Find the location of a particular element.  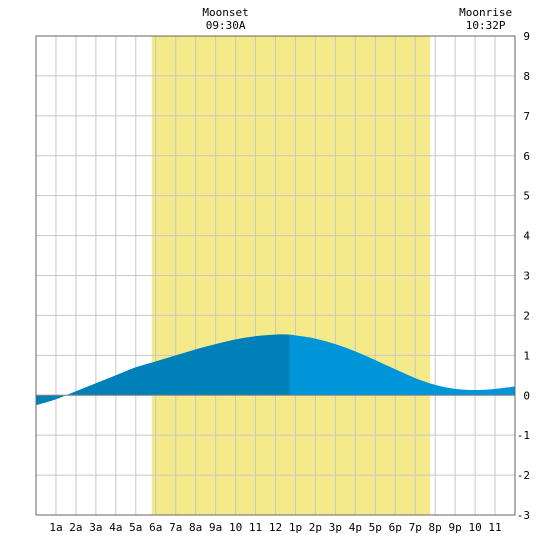

y-tick-label: 7 is located at coordinates (526, 116).